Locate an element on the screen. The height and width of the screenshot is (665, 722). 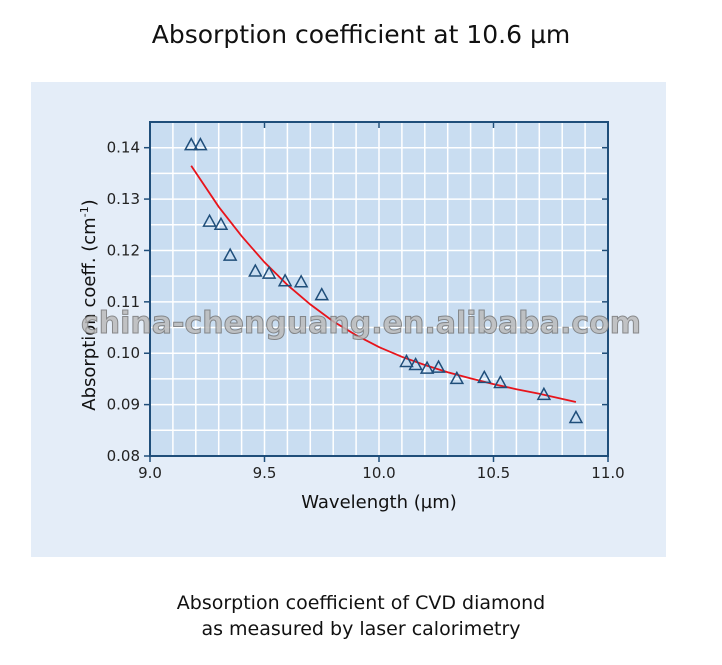
x-axis-label: Wavelength (µm) is located at coordinates (379, 502).